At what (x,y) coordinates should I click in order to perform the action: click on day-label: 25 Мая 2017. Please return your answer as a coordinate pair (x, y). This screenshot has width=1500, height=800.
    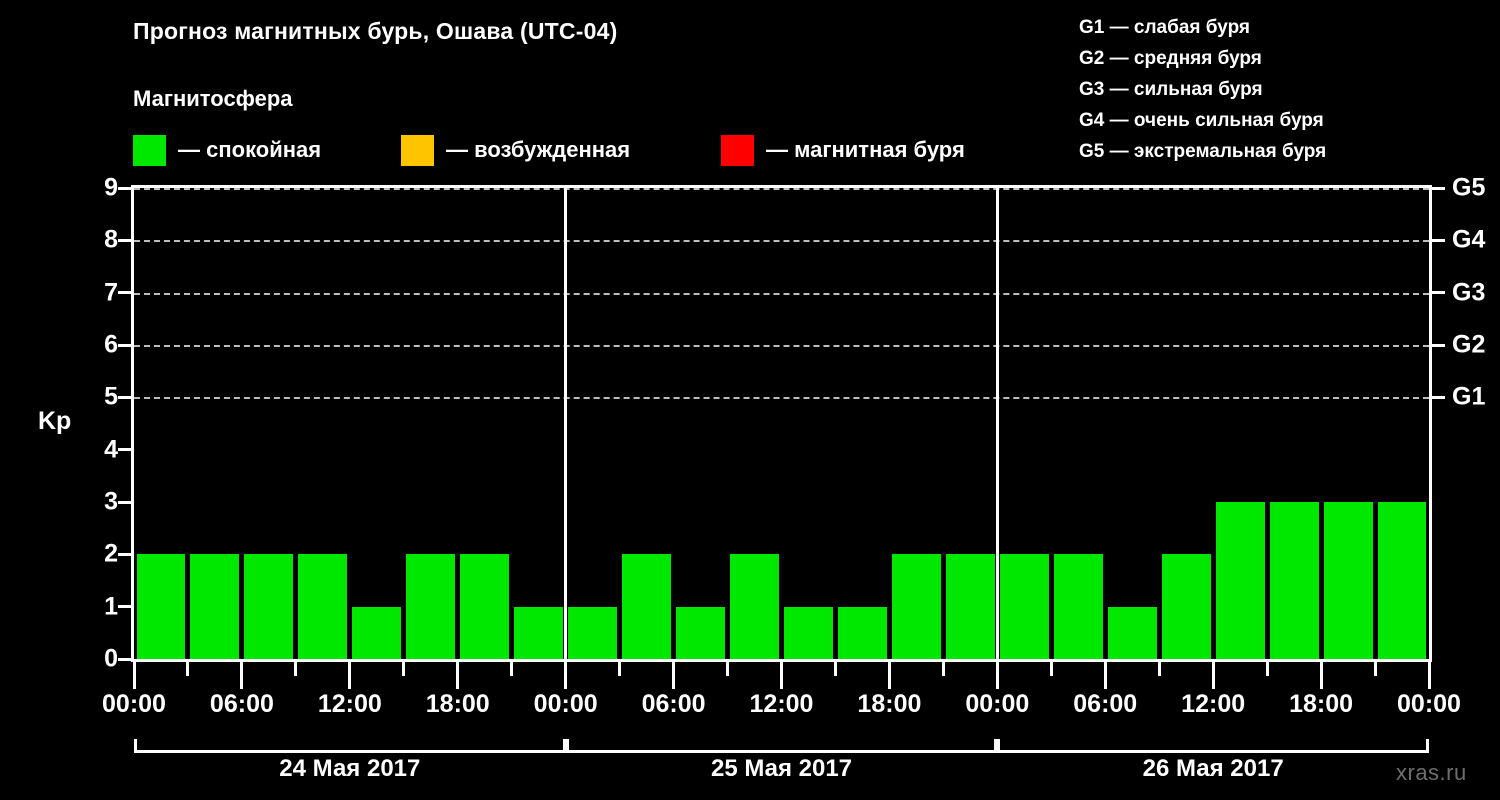
    Looking at the image, I should click on (781, 768).